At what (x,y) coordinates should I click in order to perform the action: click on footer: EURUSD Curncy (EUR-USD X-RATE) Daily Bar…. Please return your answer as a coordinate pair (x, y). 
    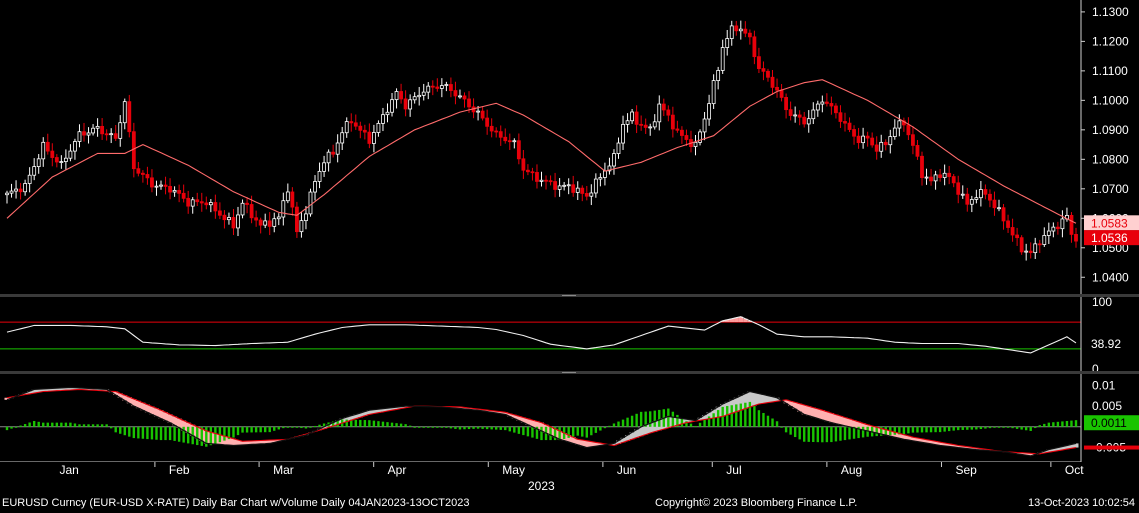
    Looking at the image, I should click on (569, 503).